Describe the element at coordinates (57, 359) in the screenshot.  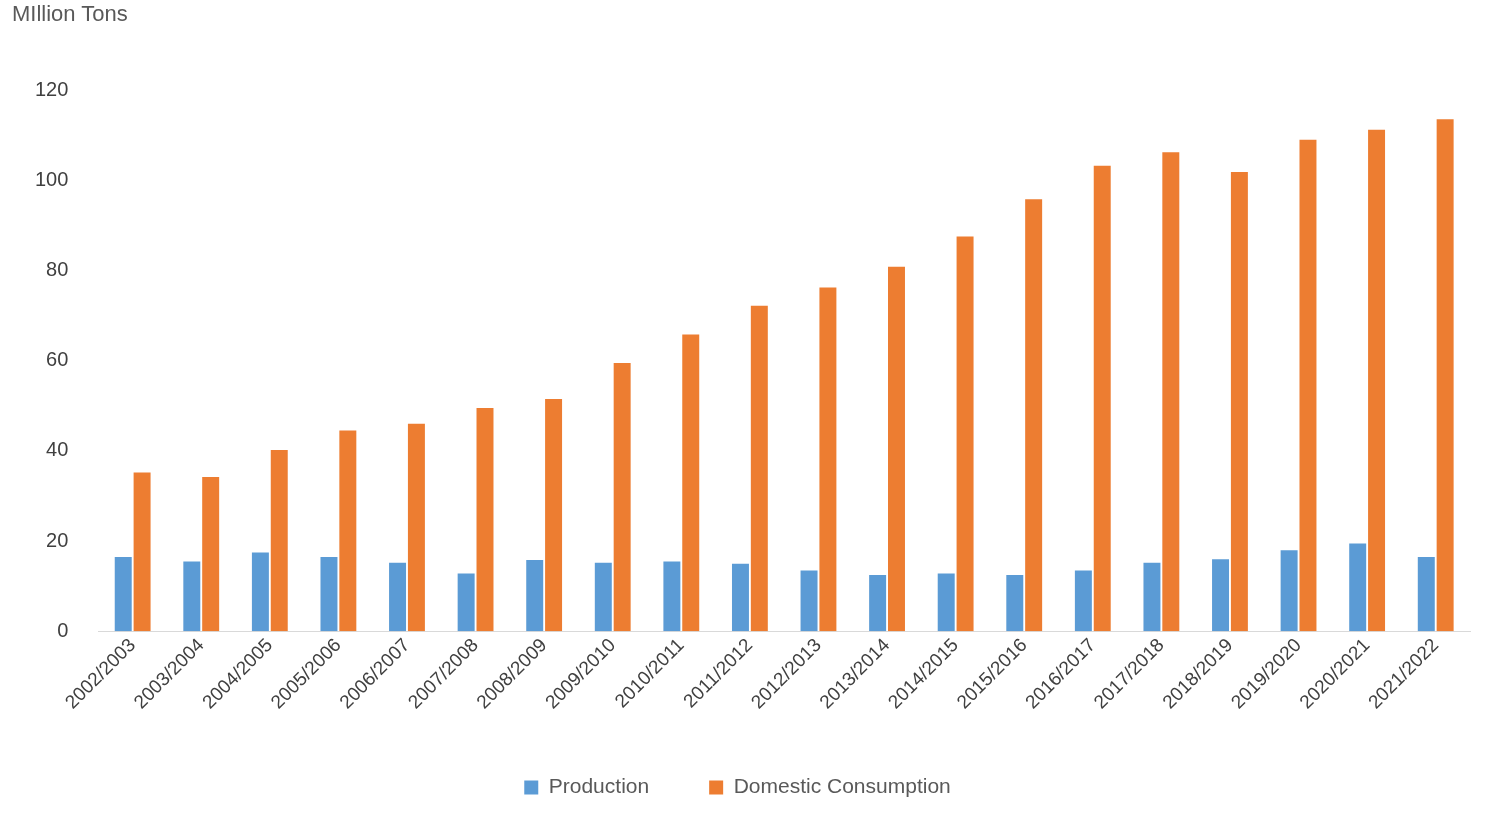
I see `y-tick-label: 60` at that location.